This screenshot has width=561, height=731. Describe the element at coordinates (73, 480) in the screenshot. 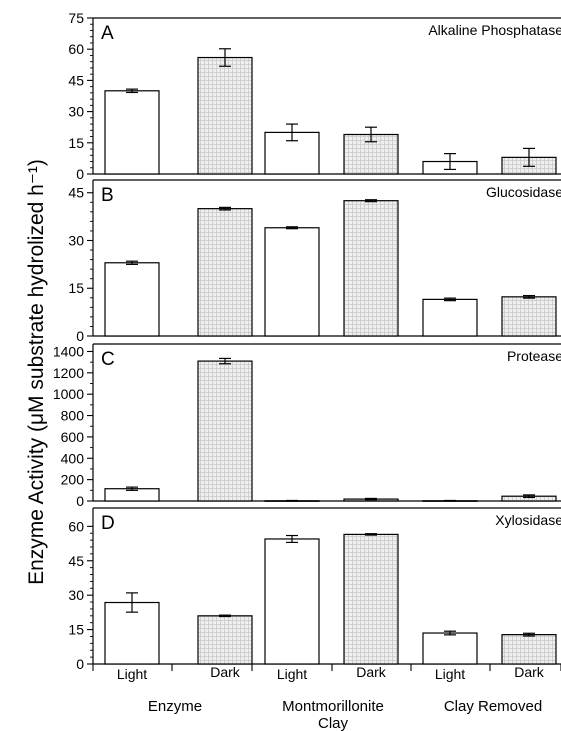

I see `y-tick-label: 200` at that location.